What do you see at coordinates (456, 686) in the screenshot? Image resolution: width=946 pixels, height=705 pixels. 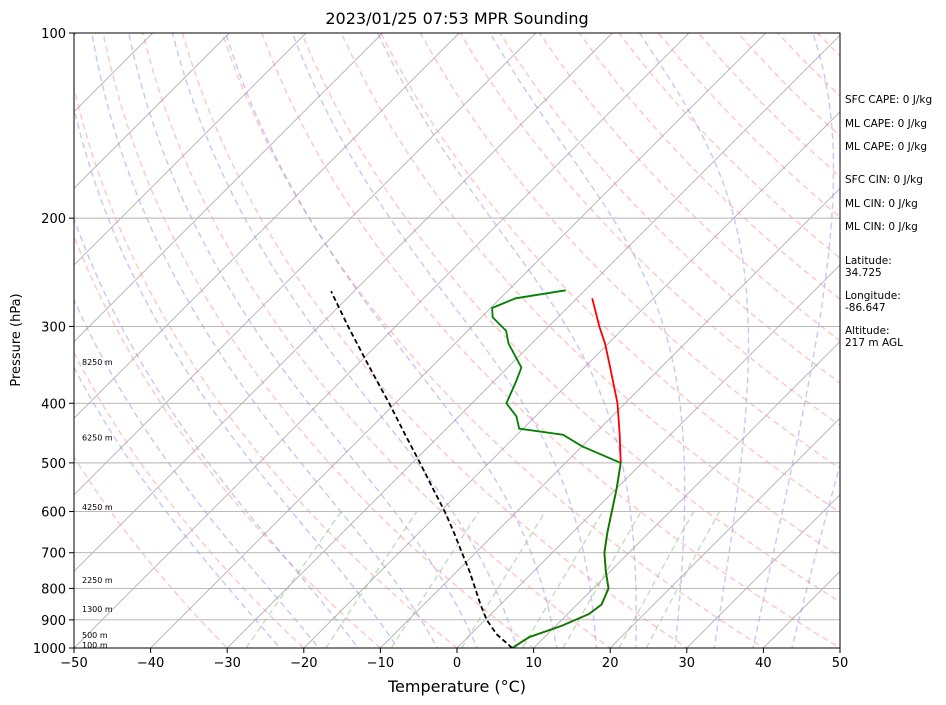 I see `x-axis-label: Temperature (°C)` at bounding box center [456, 686].